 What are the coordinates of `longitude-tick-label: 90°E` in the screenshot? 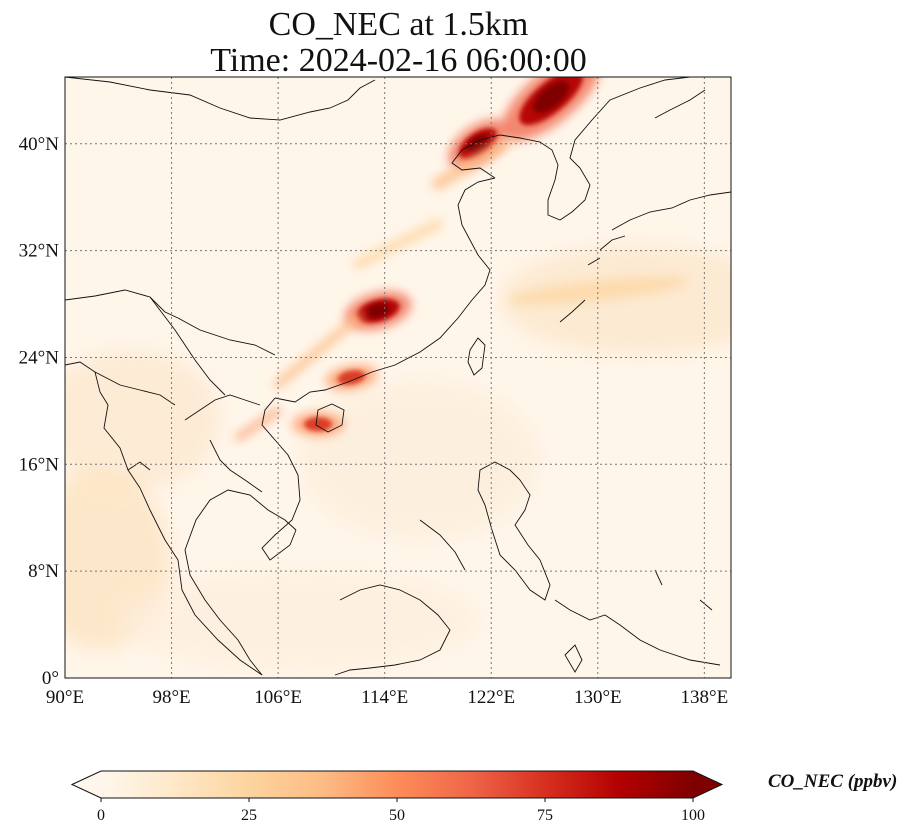 It's located at (65, 697).